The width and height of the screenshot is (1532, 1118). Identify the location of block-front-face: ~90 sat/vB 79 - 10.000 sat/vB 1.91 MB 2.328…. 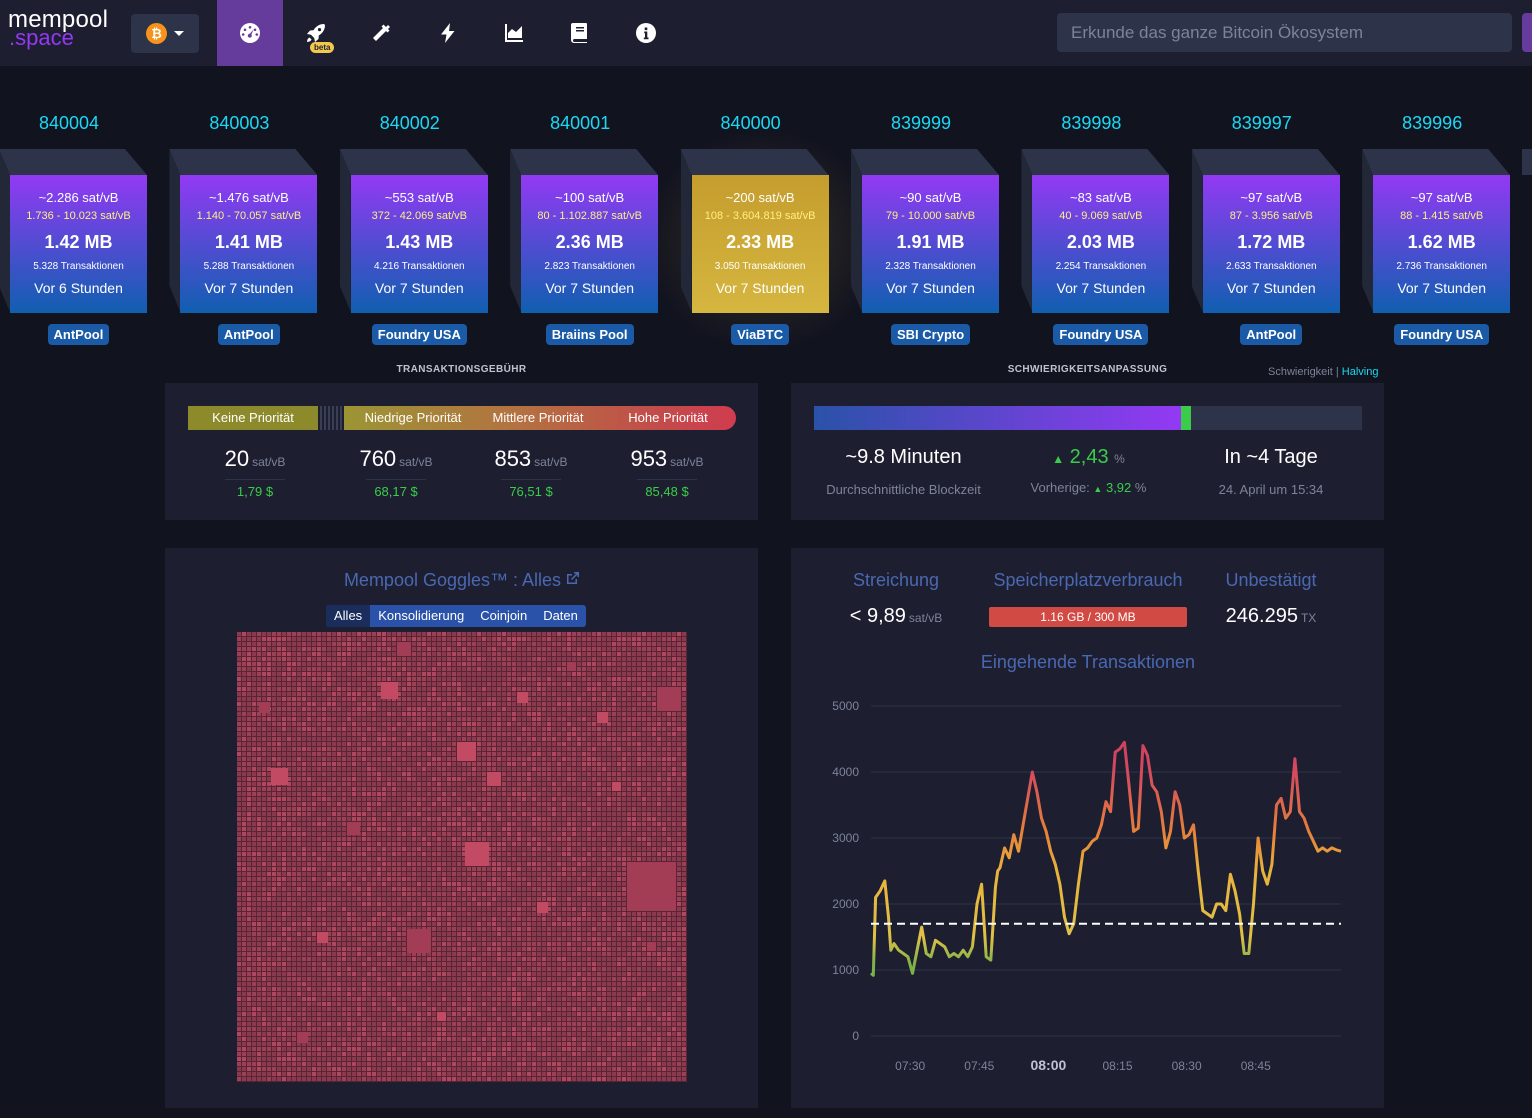
(930, 244).